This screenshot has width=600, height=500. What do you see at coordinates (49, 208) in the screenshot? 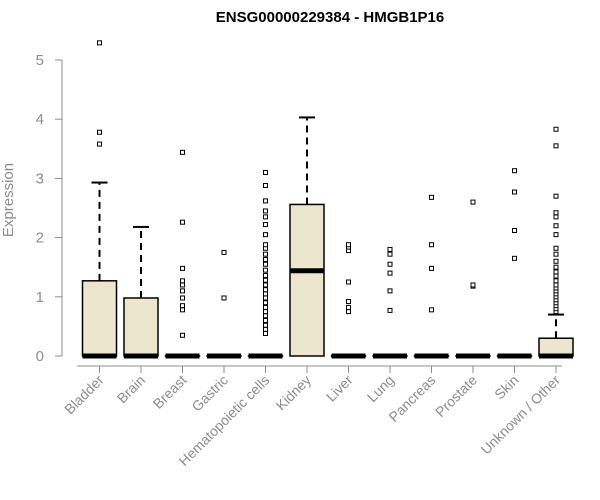
I see `y-axis-ticks: 0 1 2 3 4 5` at bounding box center [49, 208].